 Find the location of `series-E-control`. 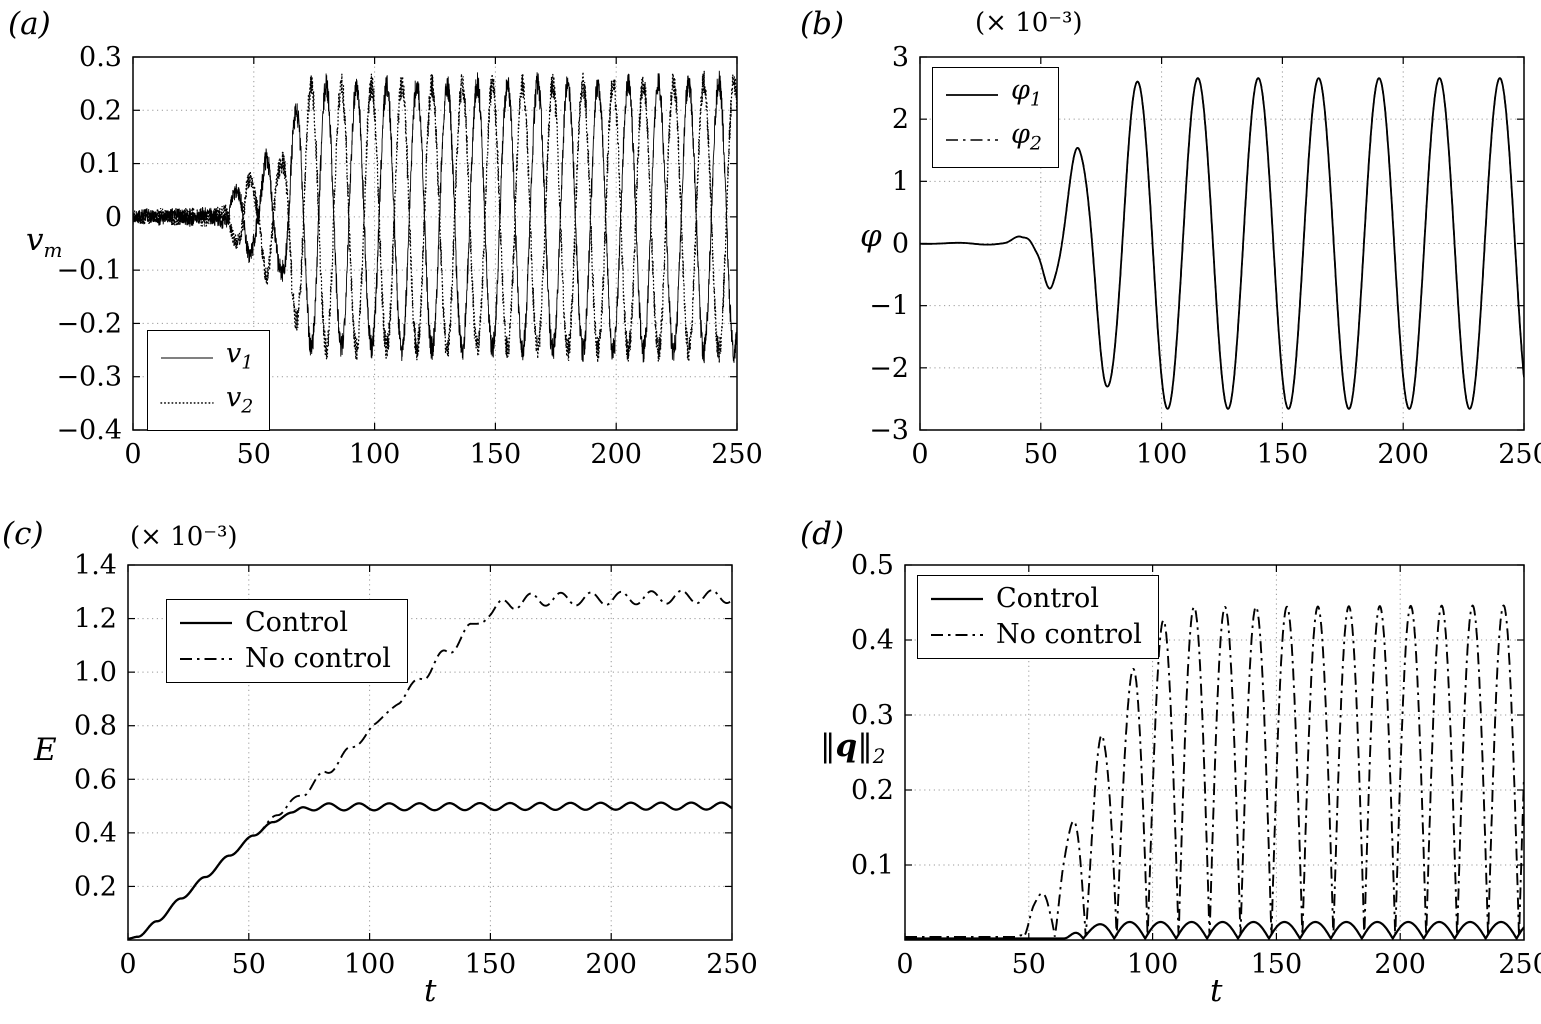

series-E-control is located at coordinates (430, 870).